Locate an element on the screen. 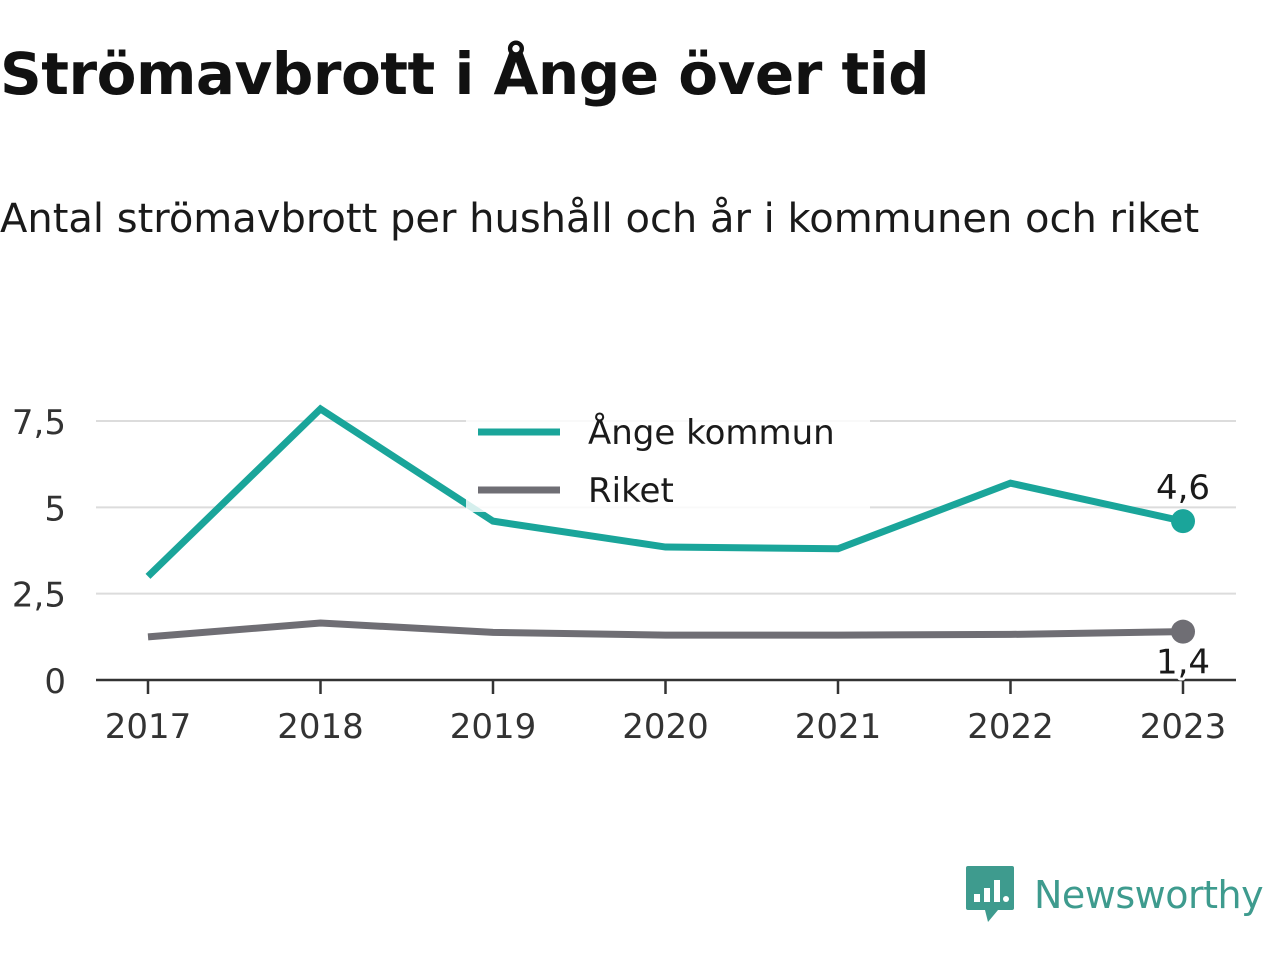 Image resolution: width=1280 pixels, height=960 pixels. newsworthy-brand: Newsworthy is located at coordinates (1114, 895).